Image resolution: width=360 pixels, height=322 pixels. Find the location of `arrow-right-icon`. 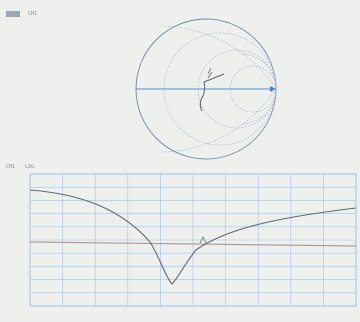

arrow-right-icon is located at coordinates (273, 89).